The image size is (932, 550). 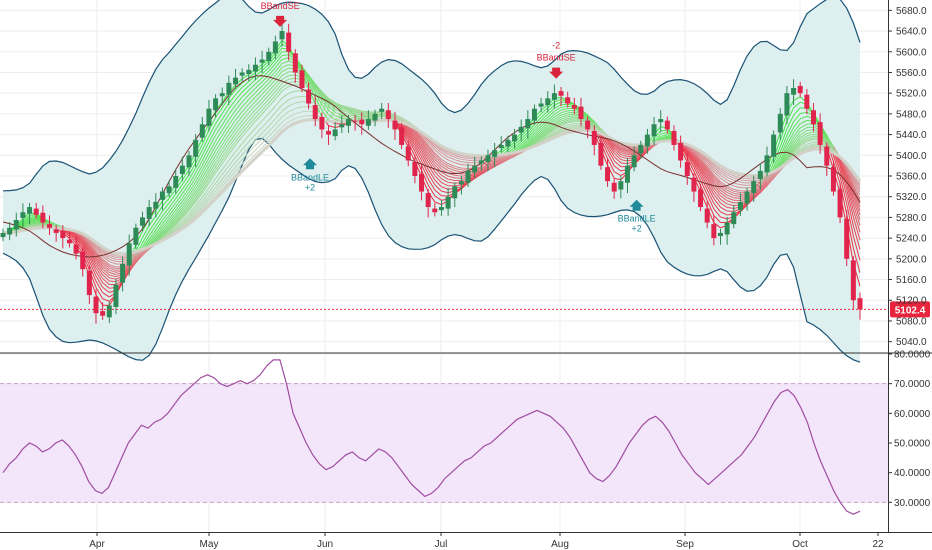 What do you see at coordinates (911, 32) in the screenshot?
I see `price-tick-label: 5640.0` at bounding box center [911, 32].